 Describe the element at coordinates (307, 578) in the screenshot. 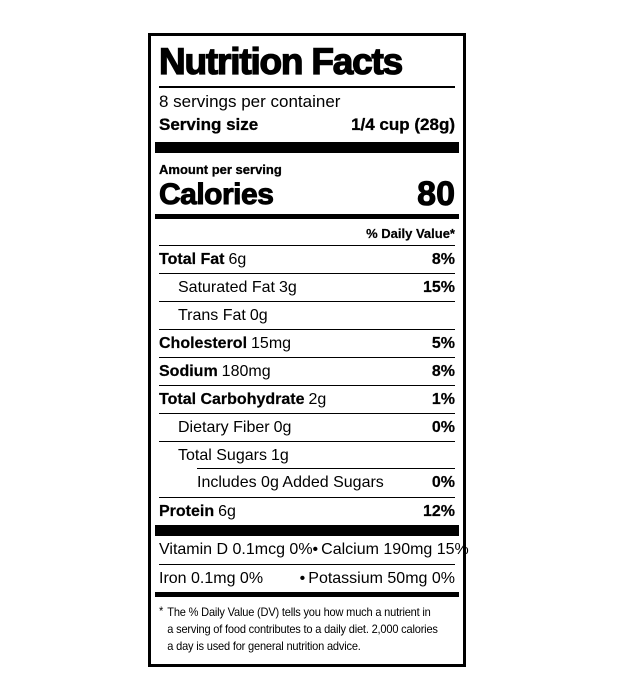

I see `micro-row-iron-potassium: Iron 0.1mg 0% • Potassium 50mg 0%` at that location.